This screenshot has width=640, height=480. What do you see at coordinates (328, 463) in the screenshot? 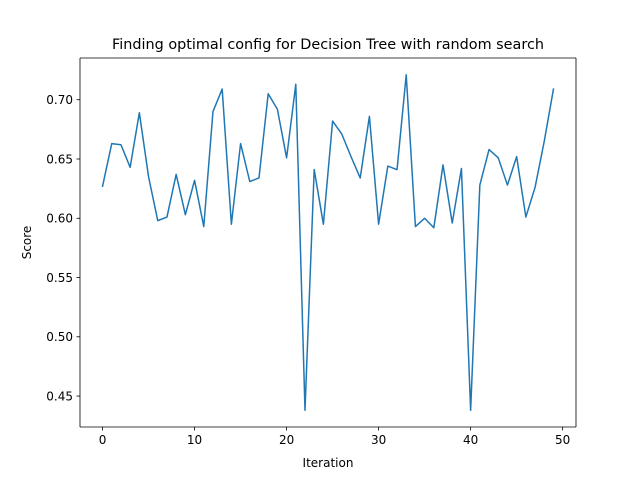
I see `x-axis-label: Iteration` at bounding box center [328, 463].